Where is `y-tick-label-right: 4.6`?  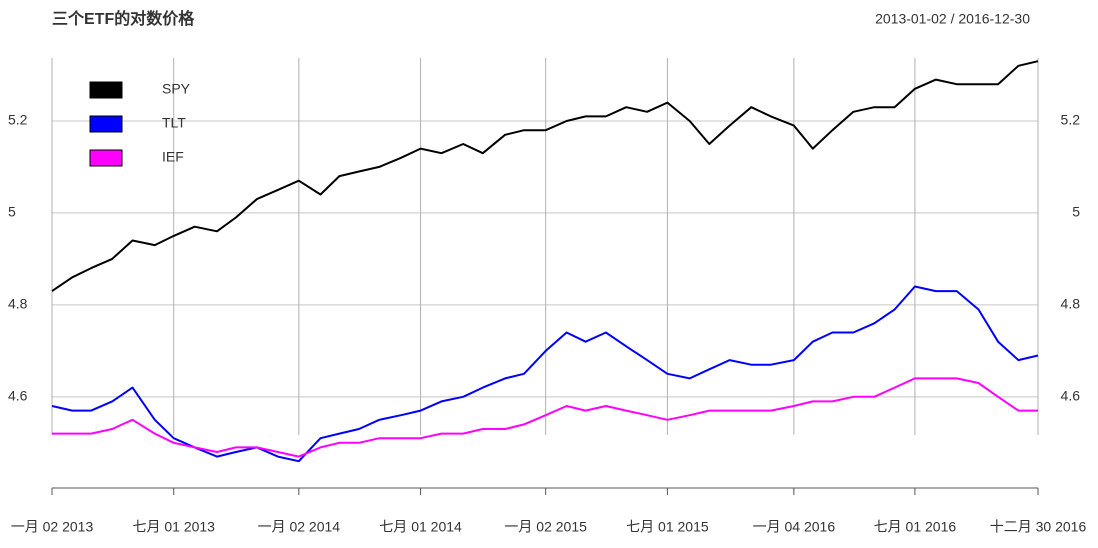 y-tick-label-right: 4.6 is located at coordinates (1071, 396).